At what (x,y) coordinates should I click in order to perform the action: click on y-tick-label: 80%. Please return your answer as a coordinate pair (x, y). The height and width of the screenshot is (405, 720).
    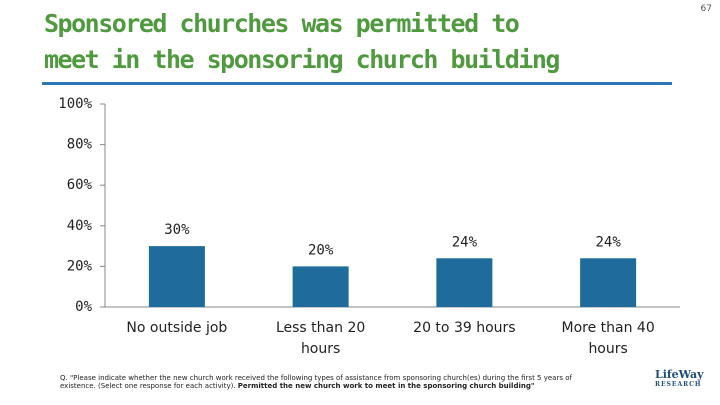
    Looking at the image, I should click on (80, 145).